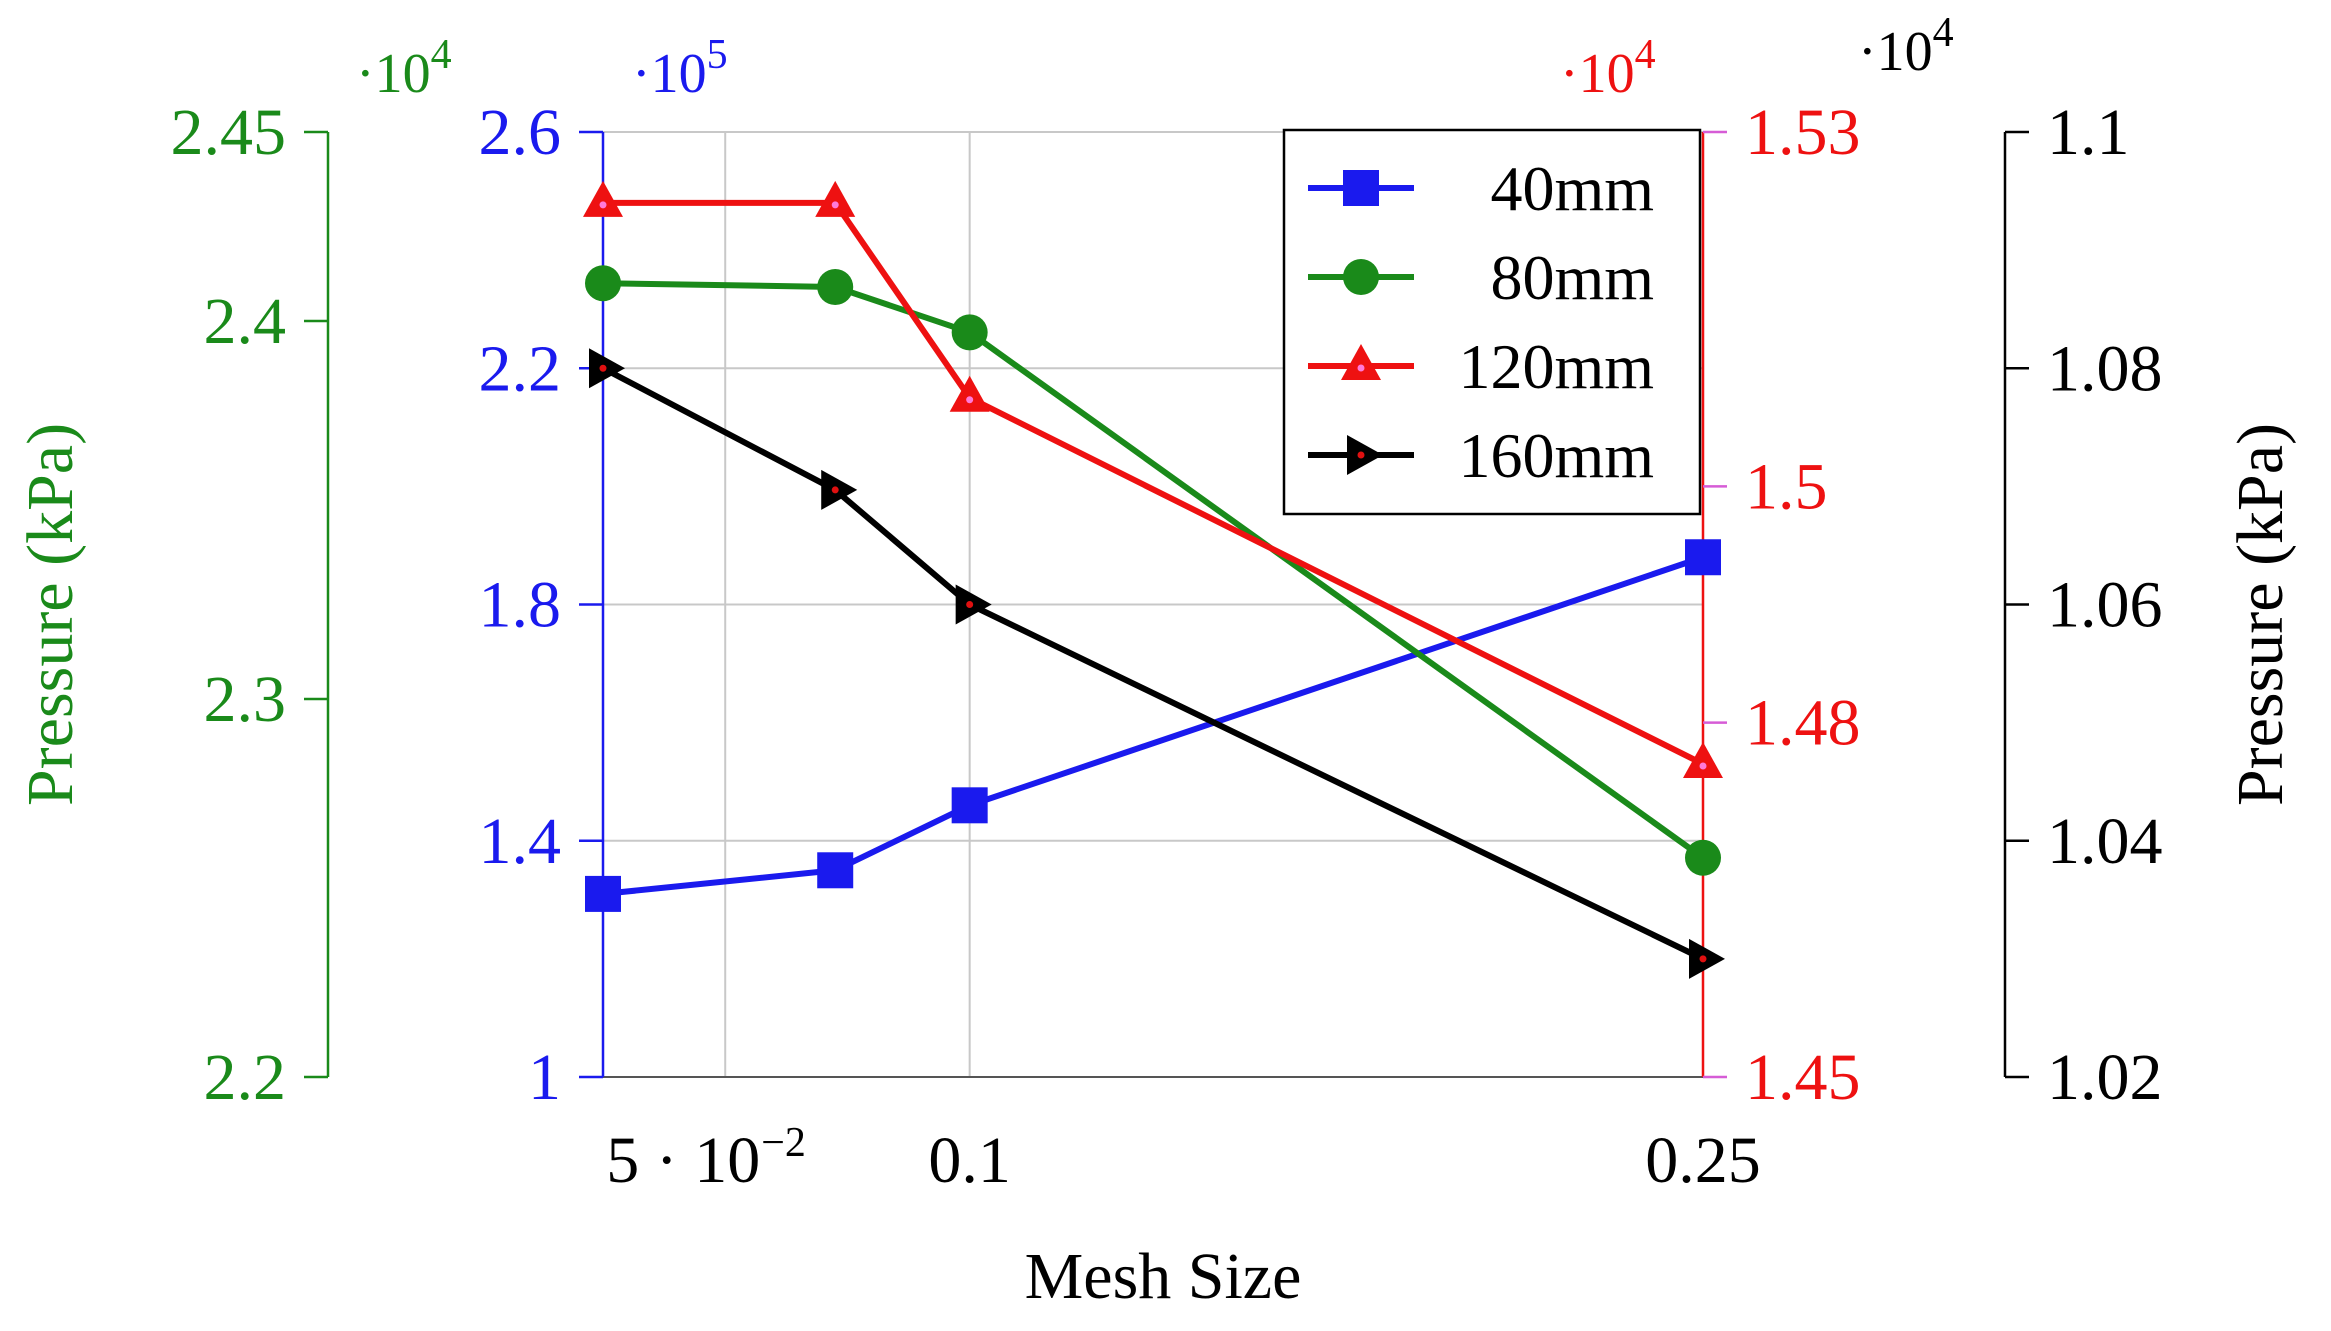 The height and width of the screenshot is (1331, 2331). I want to click on legend-label: 40mm, so click(1572, 188).